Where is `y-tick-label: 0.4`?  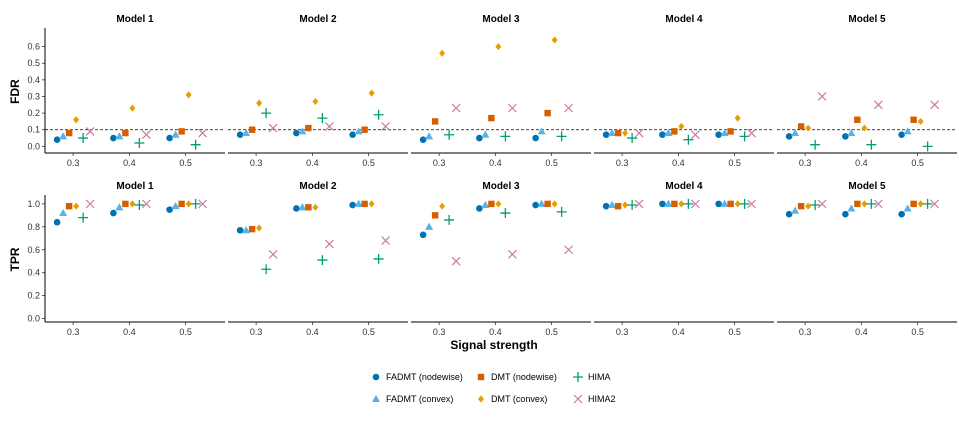
y-tick-label: 0.4 is located at coordinates (33, 273).